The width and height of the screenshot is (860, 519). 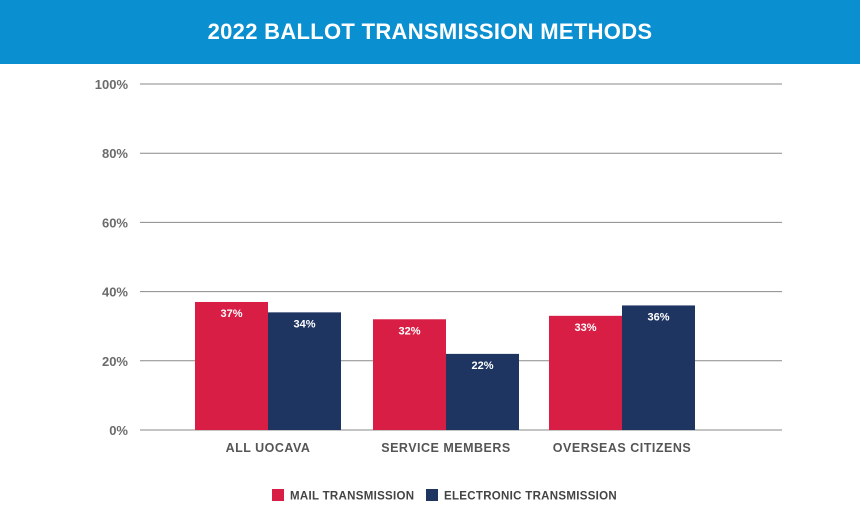 What do you see at coordinates (658, 317) in the screenshot?
I see `bar-value-label: 36%` at bounding box center [658, 317].